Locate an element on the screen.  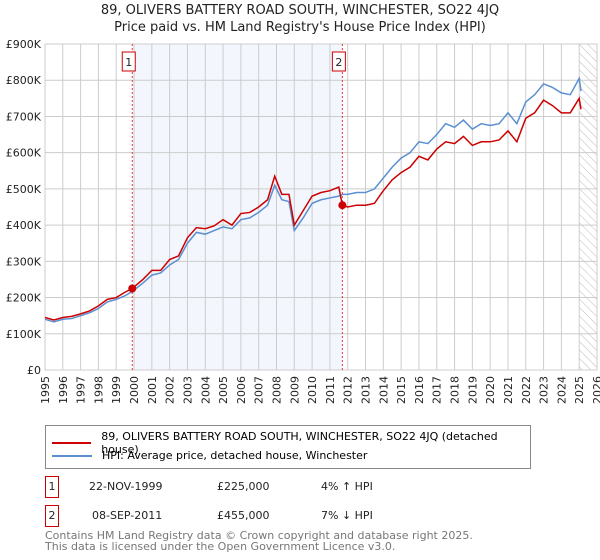
future-hatch is located at coordinates (588, 207).